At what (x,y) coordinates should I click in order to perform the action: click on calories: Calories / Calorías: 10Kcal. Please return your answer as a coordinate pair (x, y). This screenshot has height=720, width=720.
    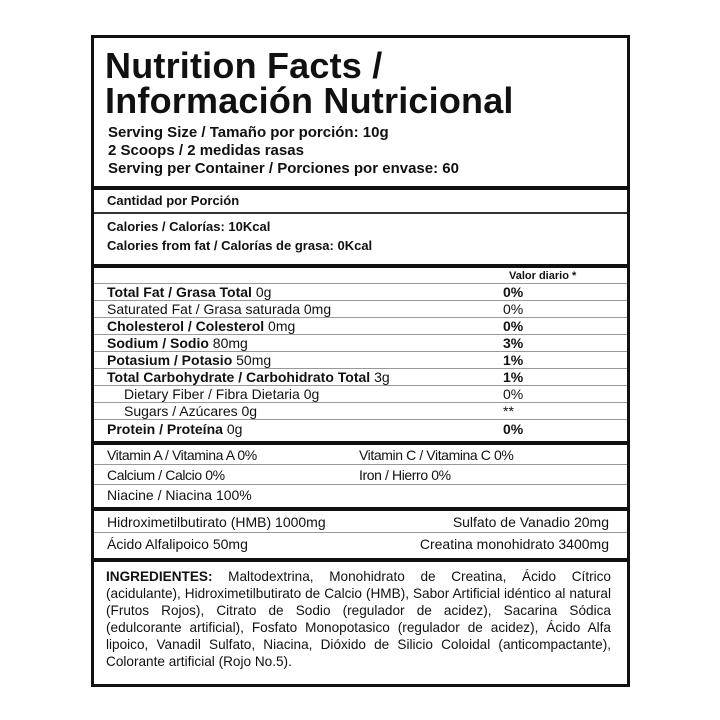
    Looking at the image, I should click on (189, 226).